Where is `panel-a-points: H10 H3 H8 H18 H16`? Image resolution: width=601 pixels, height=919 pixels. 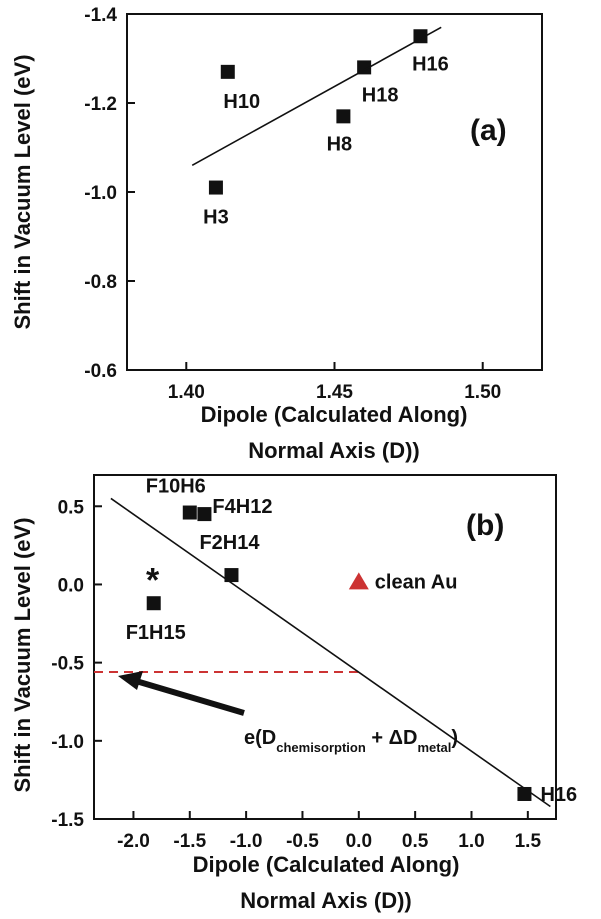
panel-a-points: H10 H3 H8 H18 H16 is located at coordinates (326, 129).